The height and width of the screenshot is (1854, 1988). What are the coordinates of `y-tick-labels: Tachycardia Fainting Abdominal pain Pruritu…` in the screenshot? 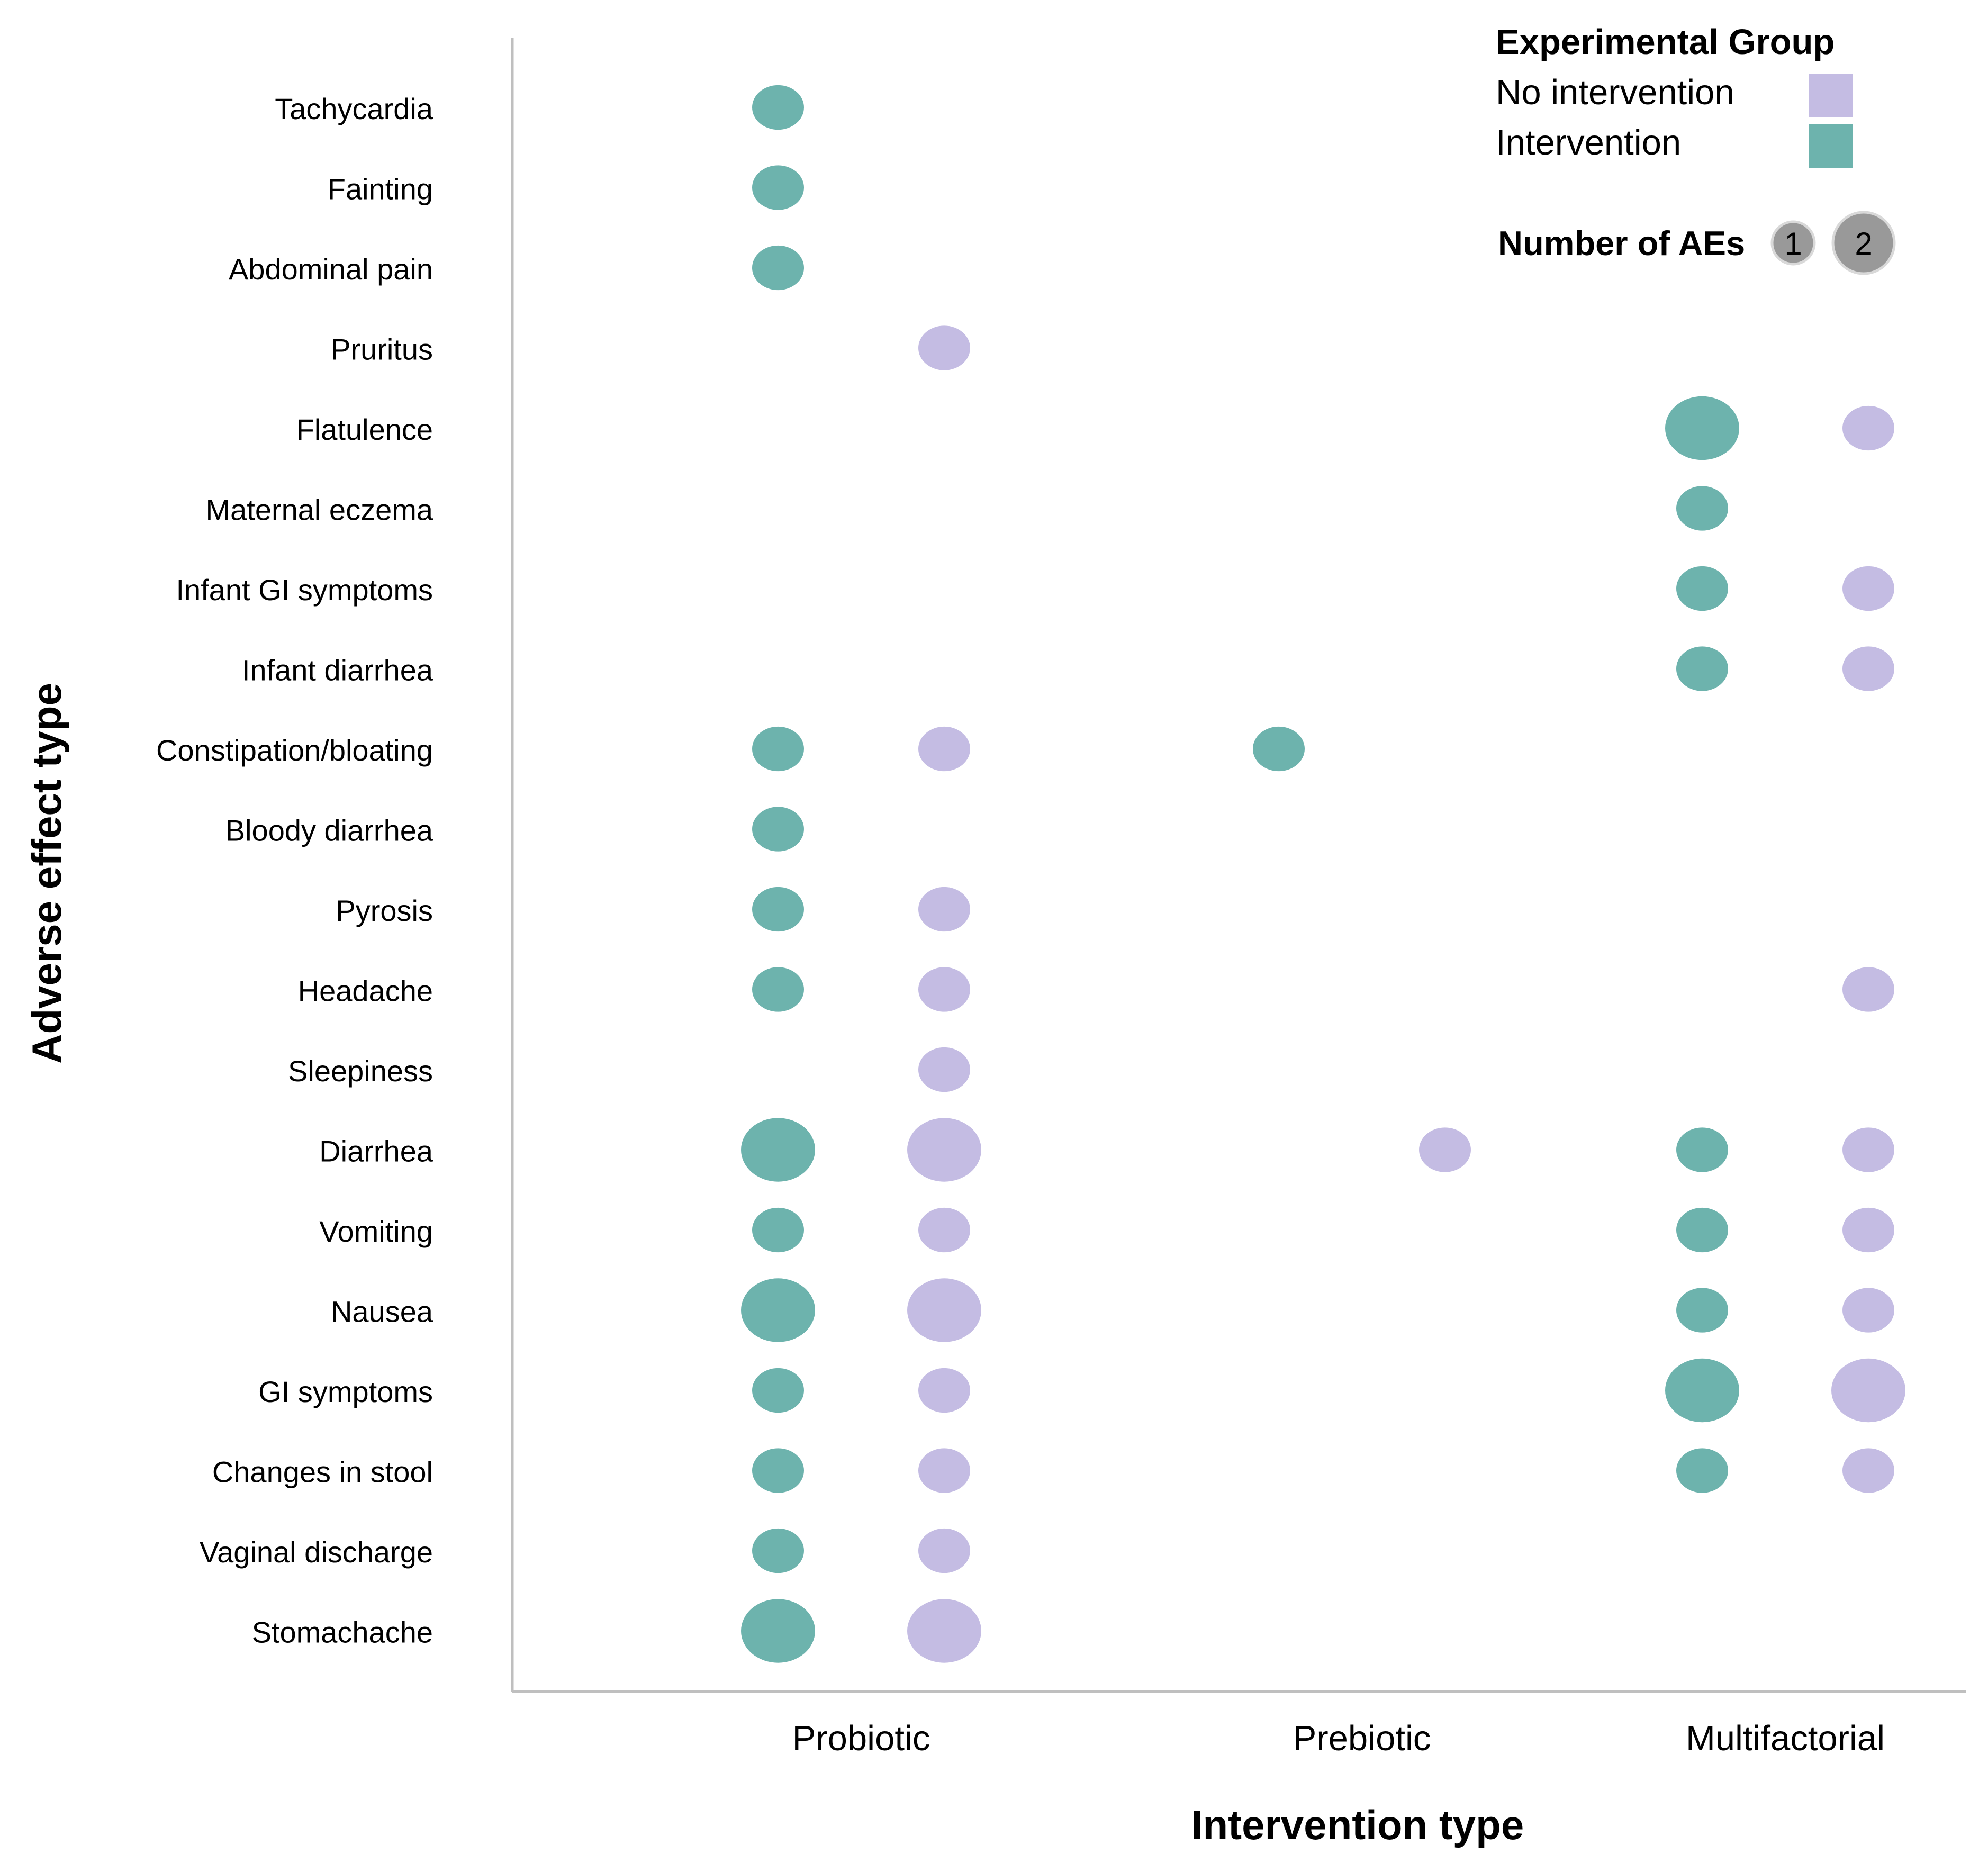 It's located at (294, 870).